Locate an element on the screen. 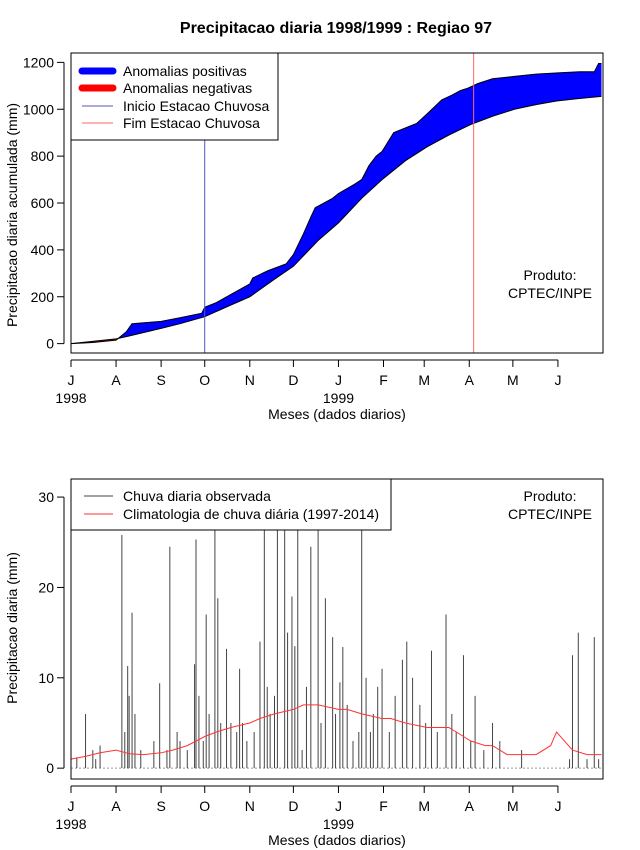 This screenshot has height=850, width=640. top-y-tick-label: 0 is located at coordinates (50, 344).